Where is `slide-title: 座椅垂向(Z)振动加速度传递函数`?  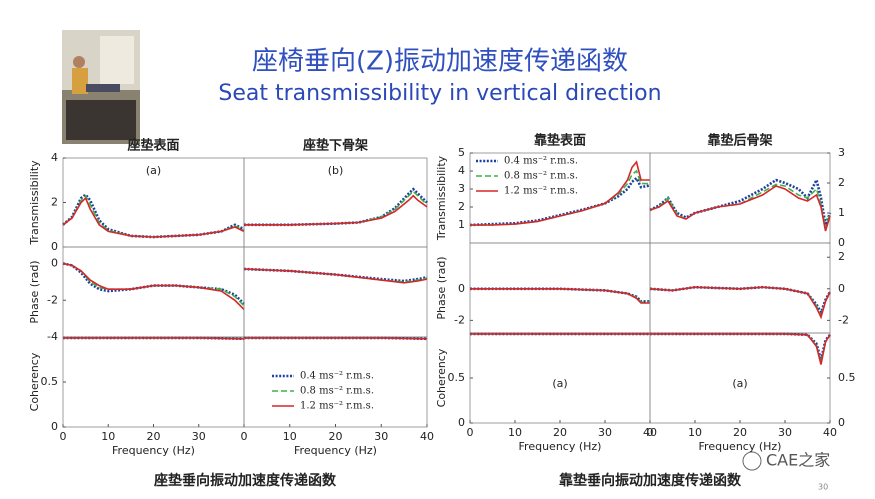
slide-title: 座椅垂向(Z)振动加速度传递函数 is located at coordinates (440, 62).